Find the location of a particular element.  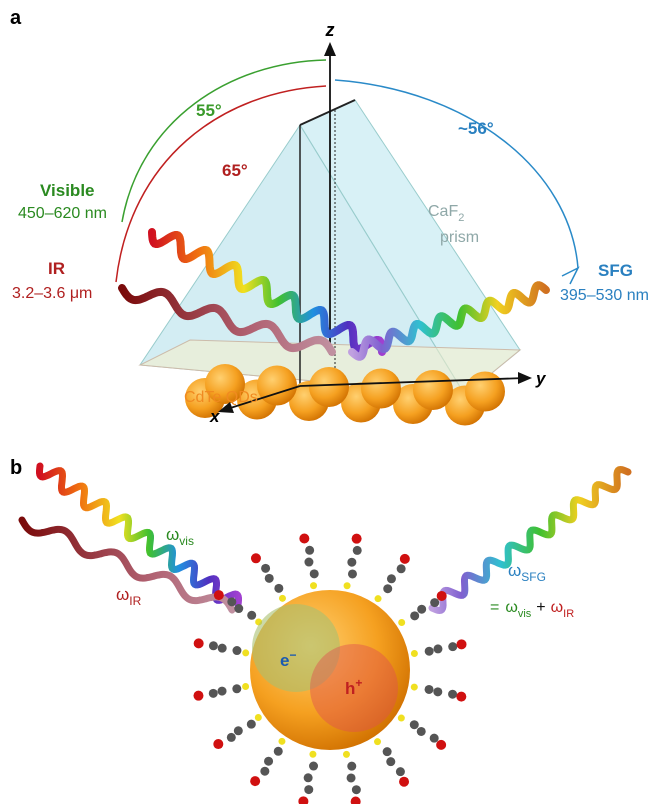

equation: = ωvis + ωIR is located at coordinates (532, 609).